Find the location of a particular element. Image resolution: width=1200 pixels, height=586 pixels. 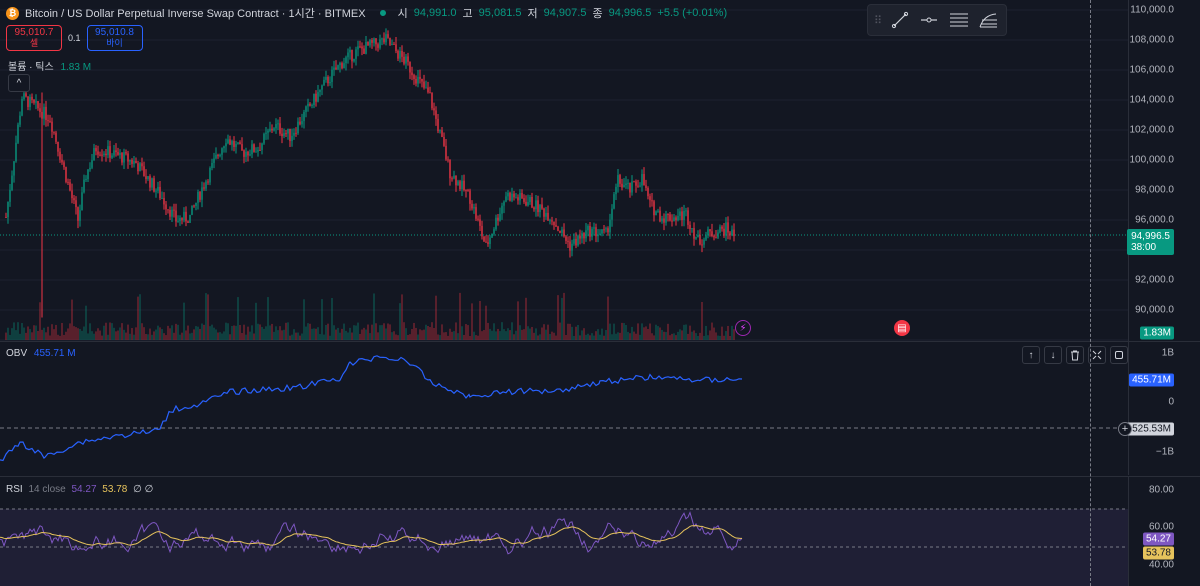

us-flag-event-icon: ▤ is located at coordinates (902, 328).